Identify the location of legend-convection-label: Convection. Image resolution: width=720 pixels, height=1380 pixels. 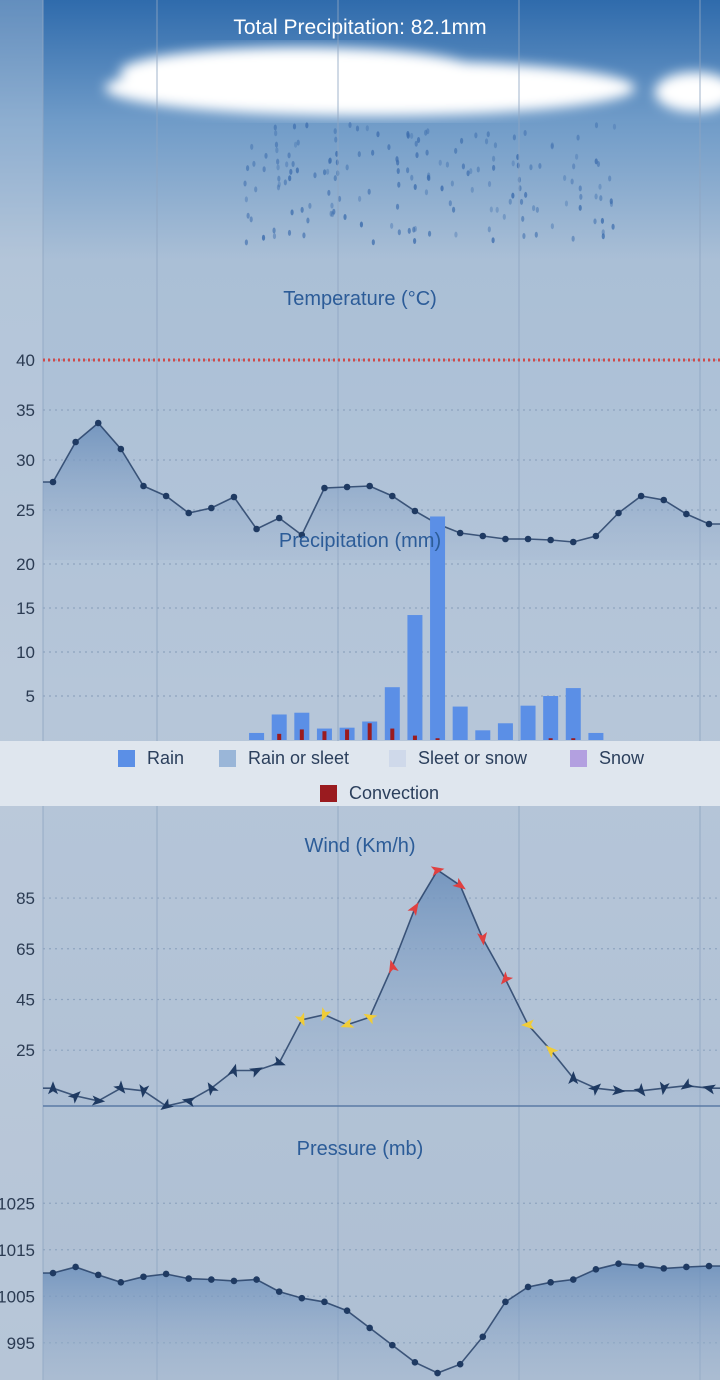
(394, 793).